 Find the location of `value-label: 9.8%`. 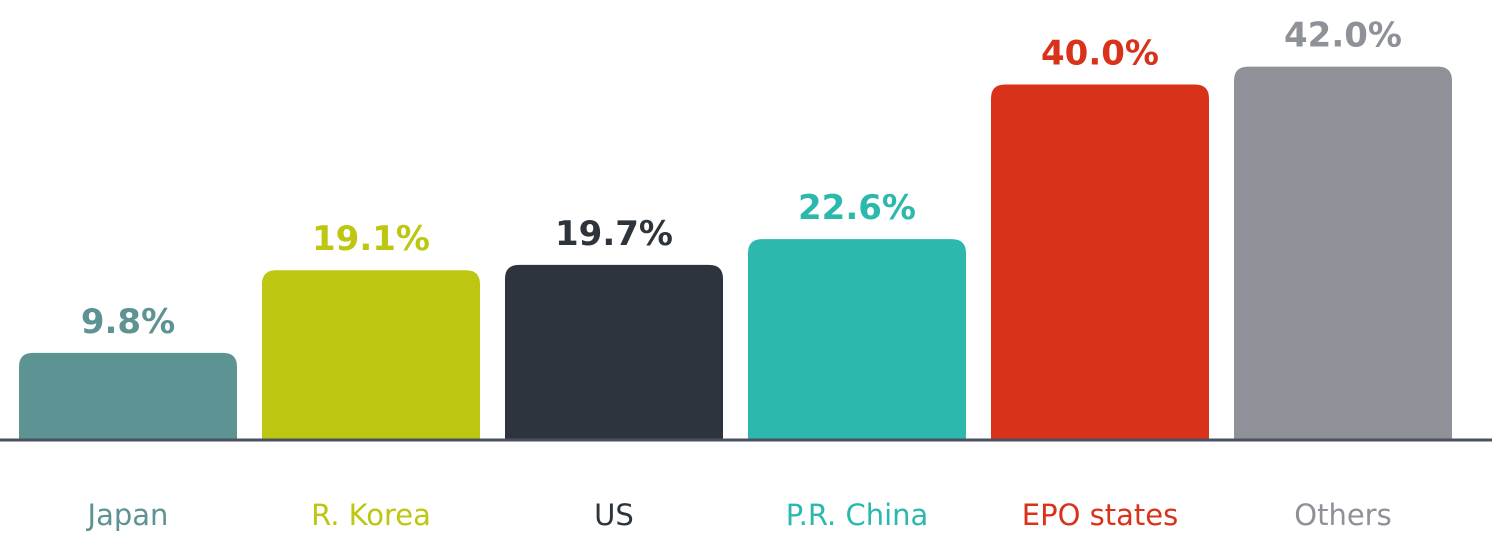

value-label: 9.8% is located at coordinates (128, 322).